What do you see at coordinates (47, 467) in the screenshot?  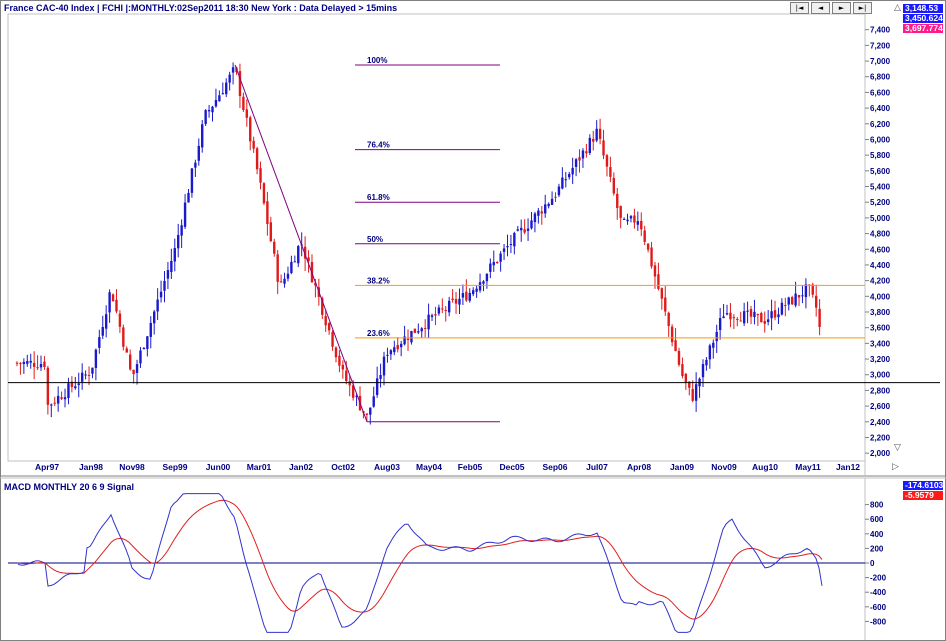 I see `x-tick-label: Apr97` at bounding box center [47, 467].